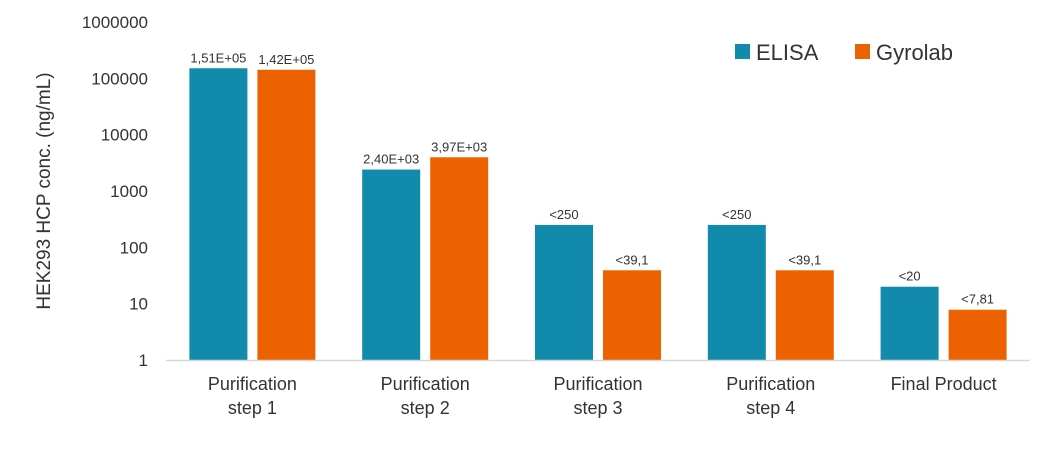 The width and height of the screenshot is (1051, 449). I want to click on y-tick-label: 10000, so click(124, 135).